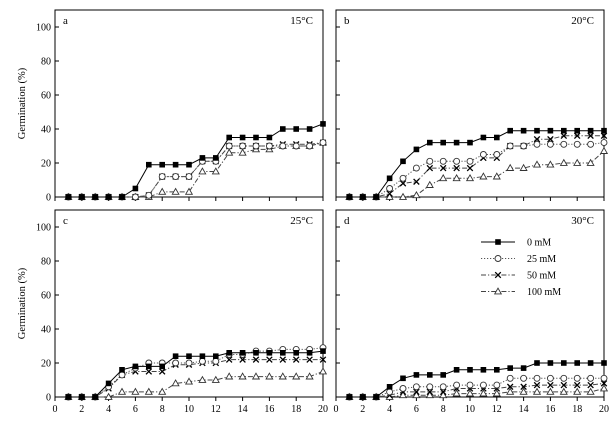  What do you see at coordinates (347, 21) in the screenshot?
I see `panel-letter: b` at bounding box center [347, 21].